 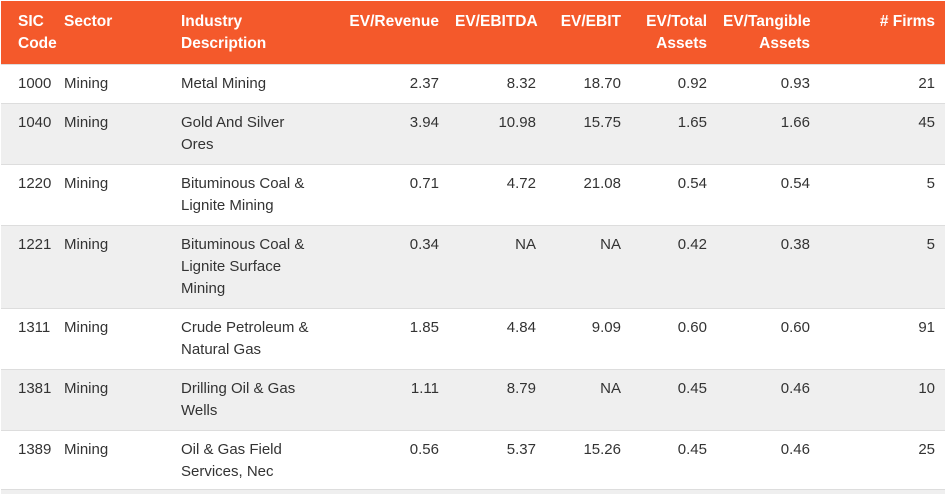 I want to click on cell-ev-revenue: 3.94, so click(x=388, y=134).